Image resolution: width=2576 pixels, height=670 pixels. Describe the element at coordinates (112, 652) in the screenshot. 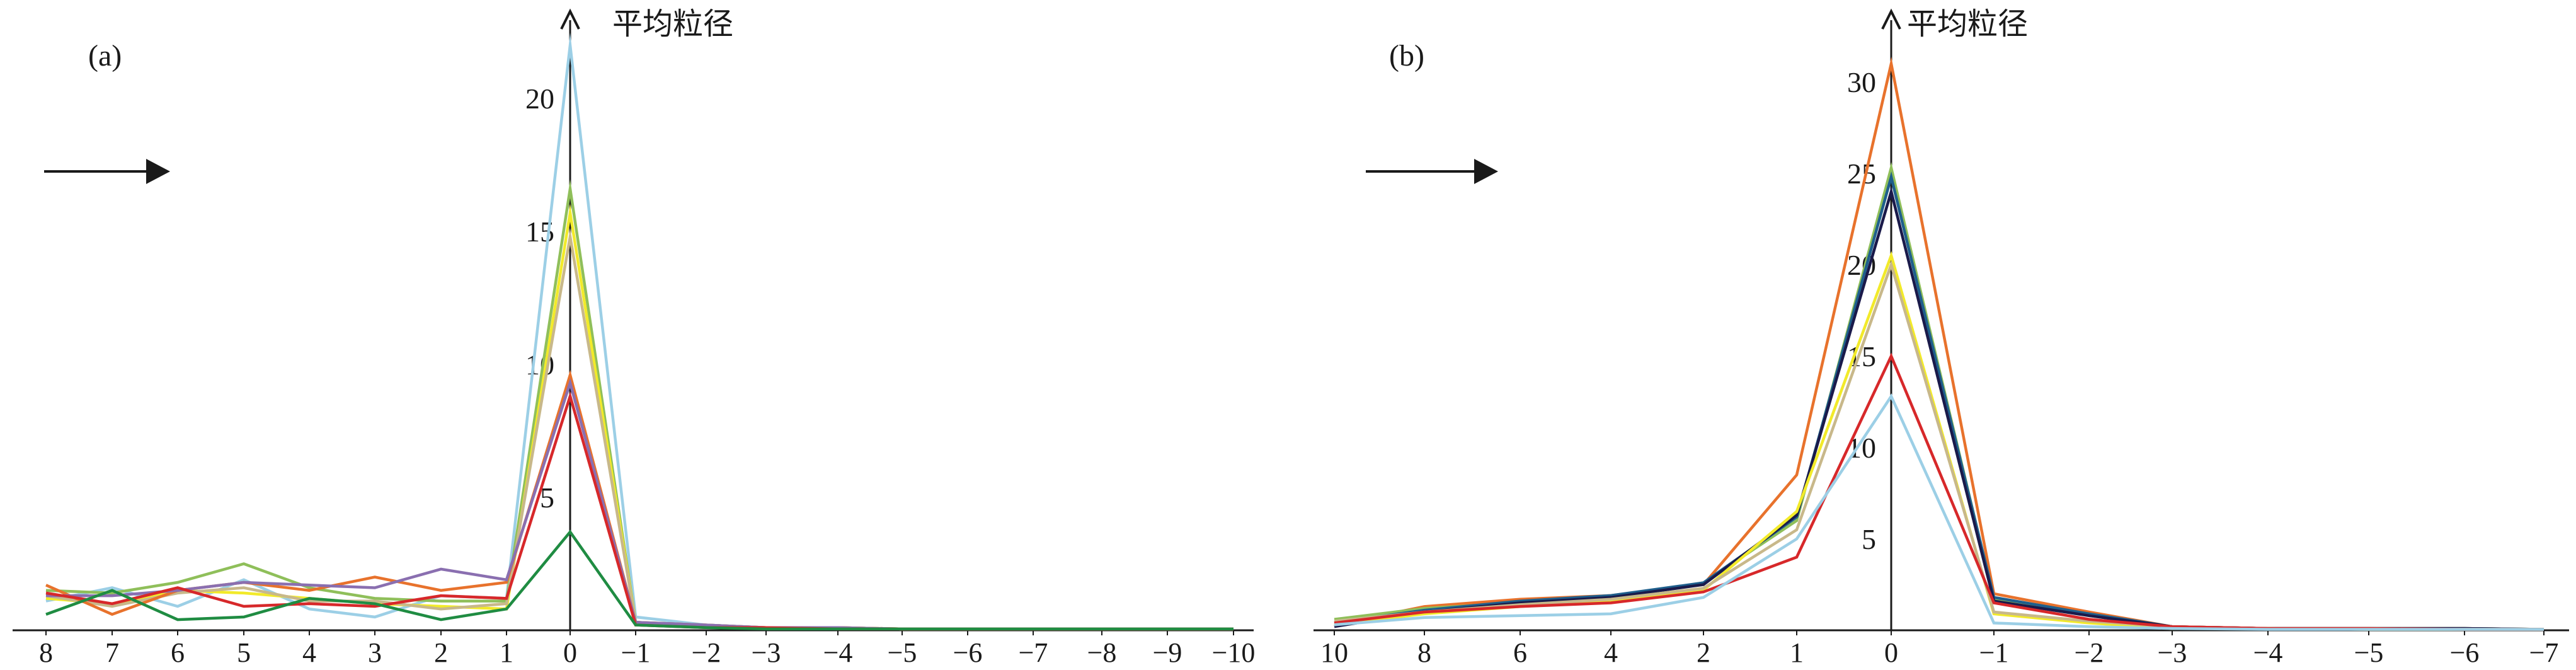

I see `x-tick-label: 7` at that location.